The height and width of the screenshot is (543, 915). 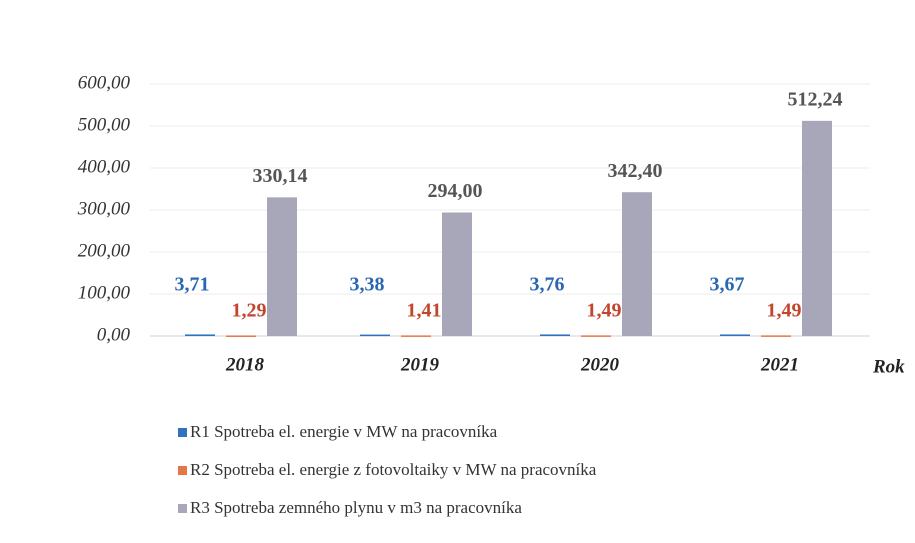 I want to click on data-label: 294,00, so click(x=455, y=191).